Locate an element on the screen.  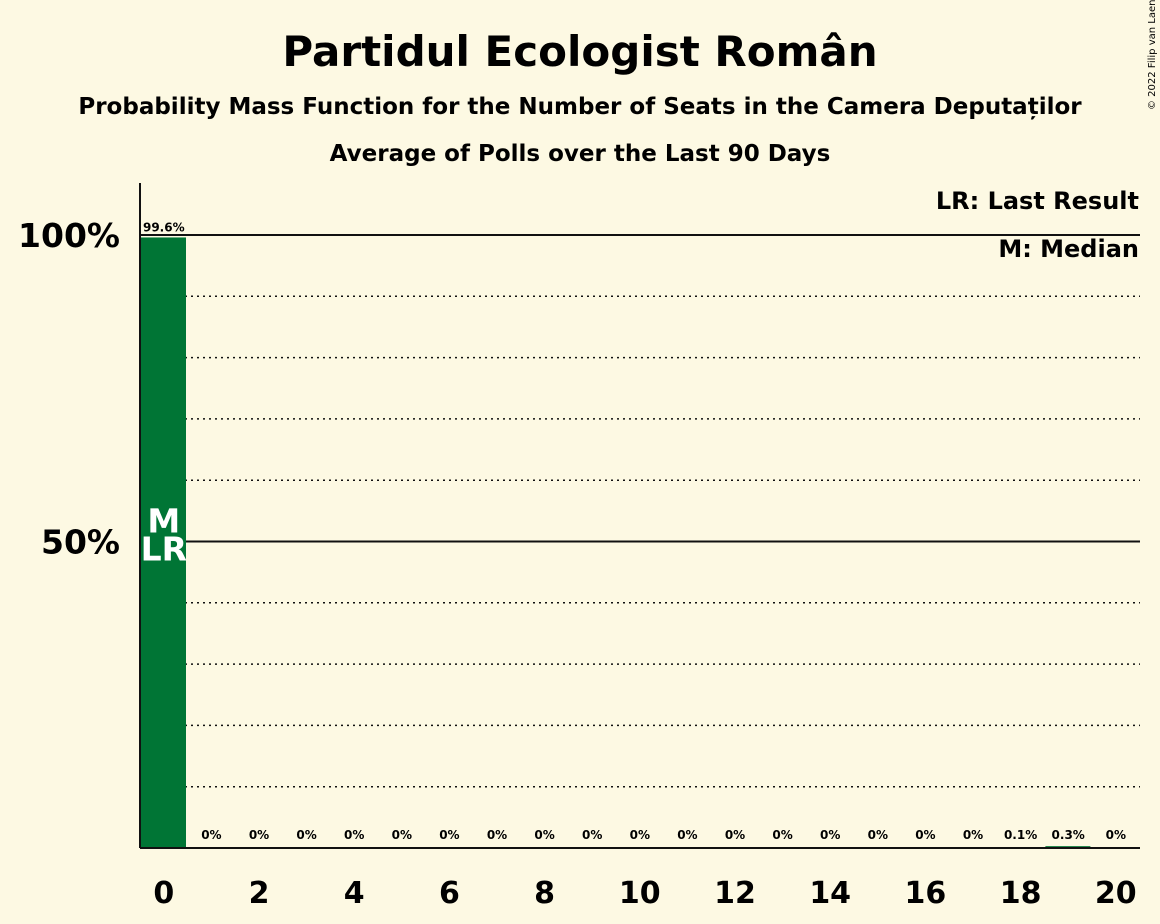
legend-entry: LR: Last Result is located at coordinates (1037, 201).